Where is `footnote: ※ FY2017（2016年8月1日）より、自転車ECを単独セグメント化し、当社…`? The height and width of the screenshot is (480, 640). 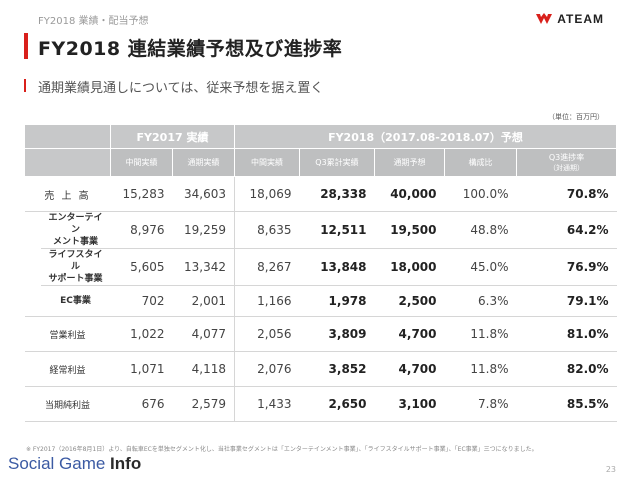 footnote: ※ FY2017（2016年8月1日）より、自転車ECを単独セグメント化し、当社… is located at coordinates (282, 449).